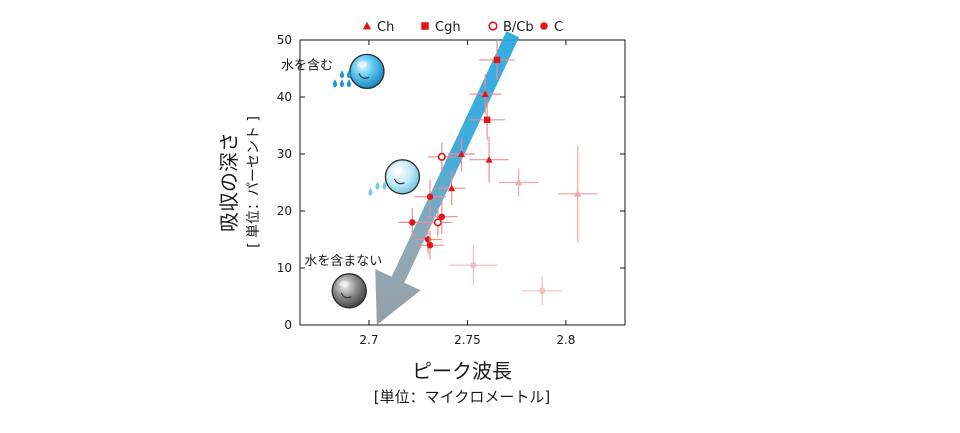  What do you see at coordinates (565, 340) in the screenshot?
I see `x-tick-label: 2.8` at bounding box center [565, 340].